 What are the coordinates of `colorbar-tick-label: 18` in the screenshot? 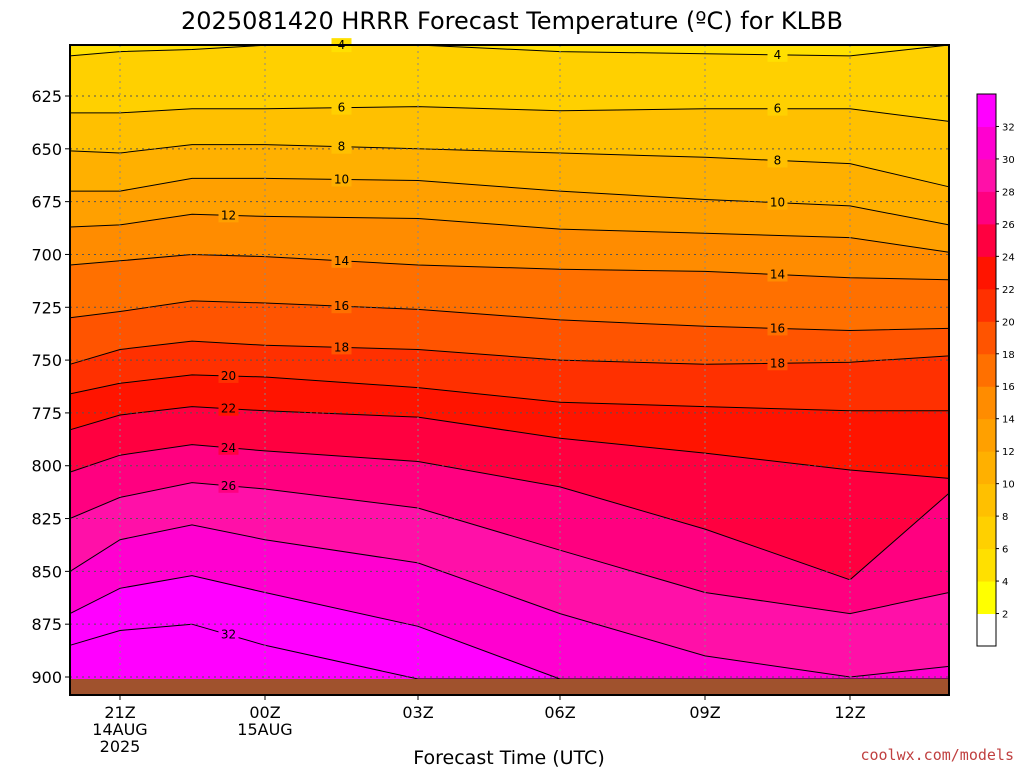 It's located at (1008, 355).